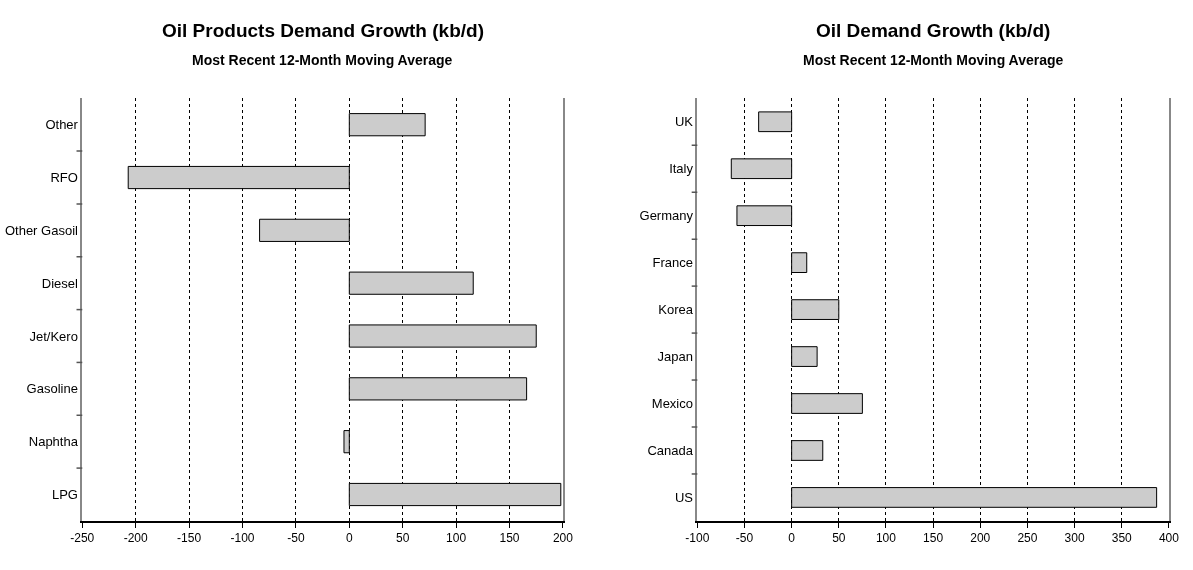 Image resolution: width=1193 pixels, height=570 pixels. I want to click on y-tick-label: Jet/Kero, so click(53, 336).